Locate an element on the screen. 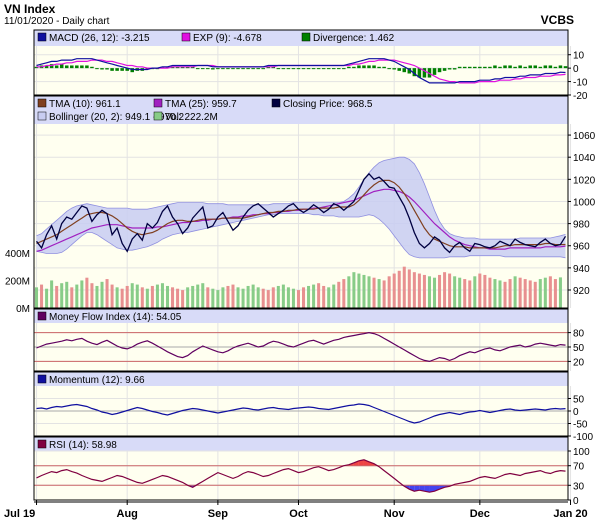 This screenshot has height=524, width=604. rsi-panel-border is located at coordinates (301, 468).